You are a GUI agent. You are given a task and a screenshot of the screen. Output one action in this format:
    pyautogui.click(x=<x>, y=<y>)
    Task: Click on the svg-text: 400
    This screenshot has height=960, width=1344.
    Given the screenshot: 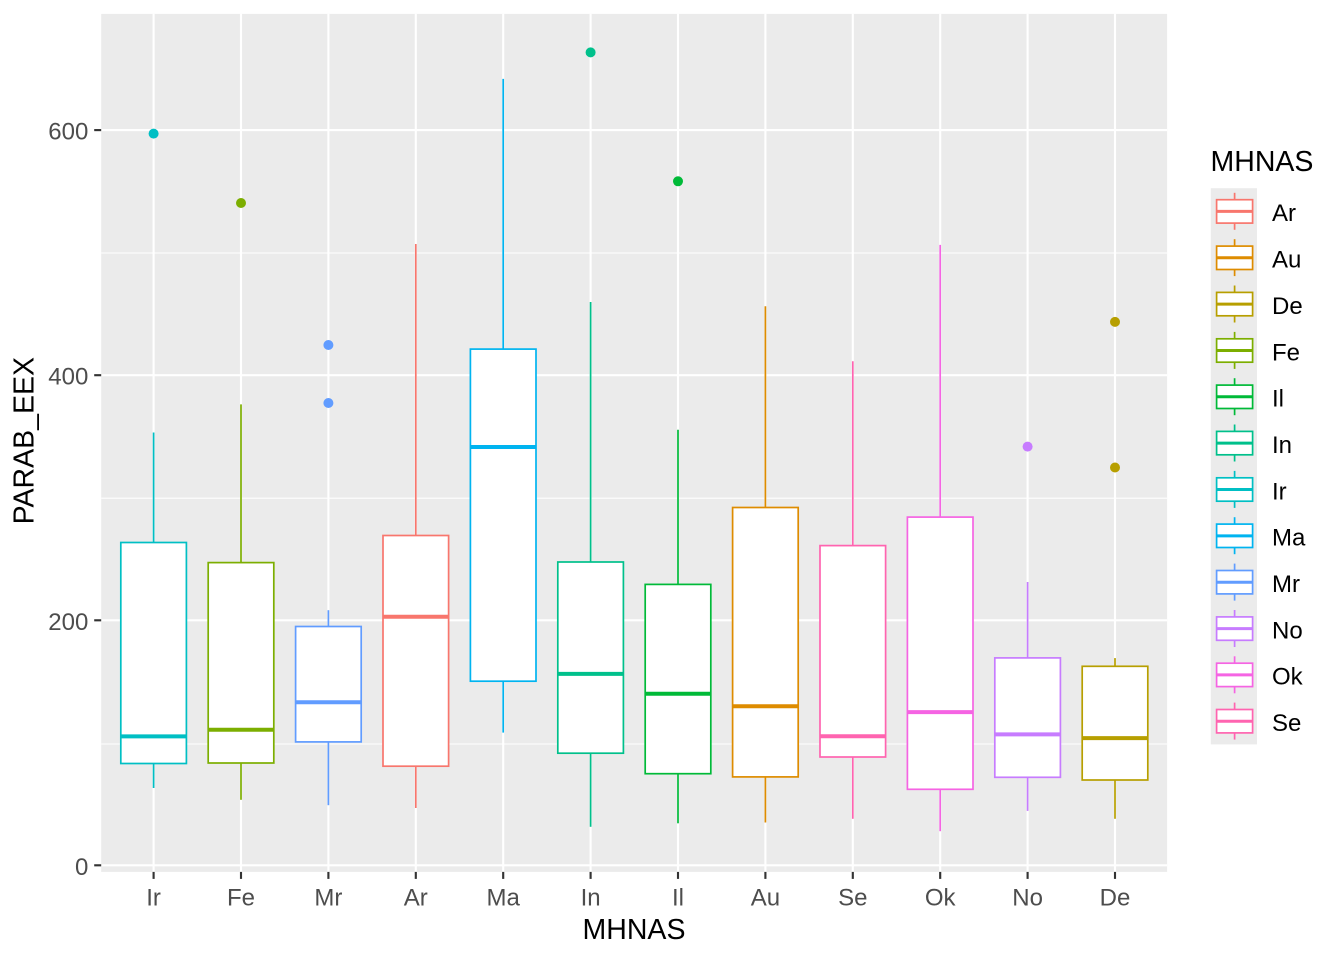 What is the action you would take?
    pyautogui.click(x=68, y=377)
    